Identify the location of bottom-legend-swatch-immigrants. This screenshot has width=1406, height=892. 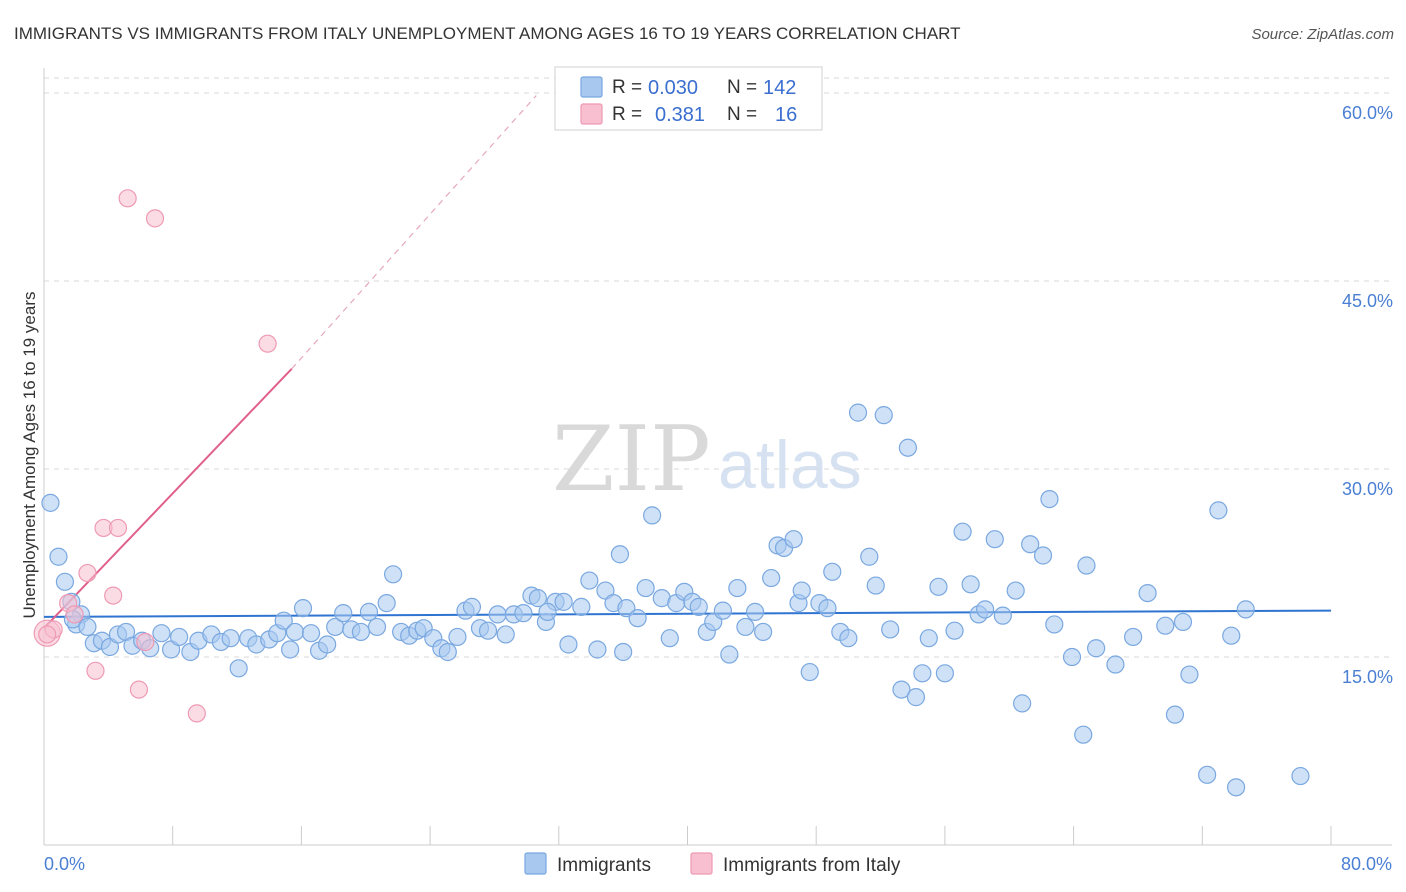
(535, 863).